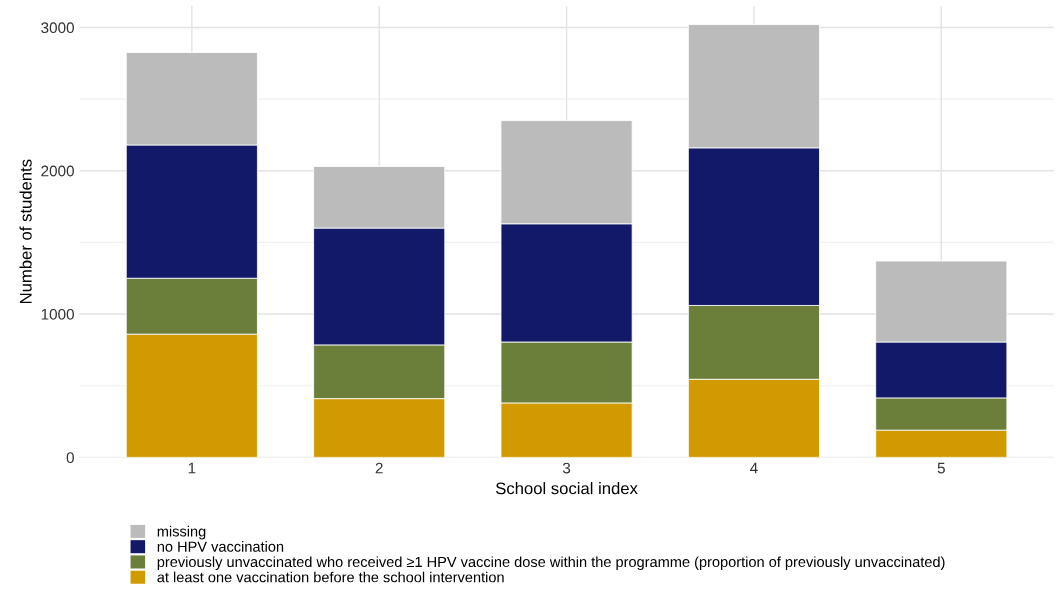 The width and height of the screenshot is (1059, 594). I want to click on y-axis-title: Number of students, so click(25, 231).